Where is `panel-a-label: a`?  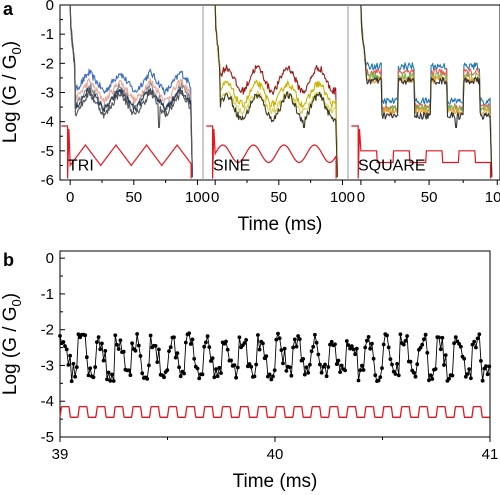 panel-a-label: a is located at coordinates (8, 9).